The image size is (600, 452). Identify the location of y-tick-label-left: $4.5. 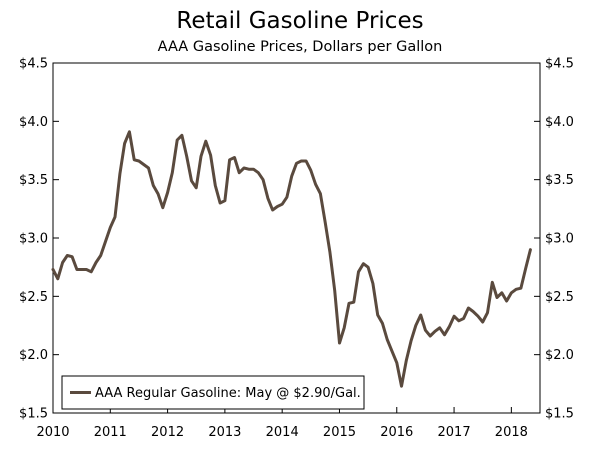
(33, 64).